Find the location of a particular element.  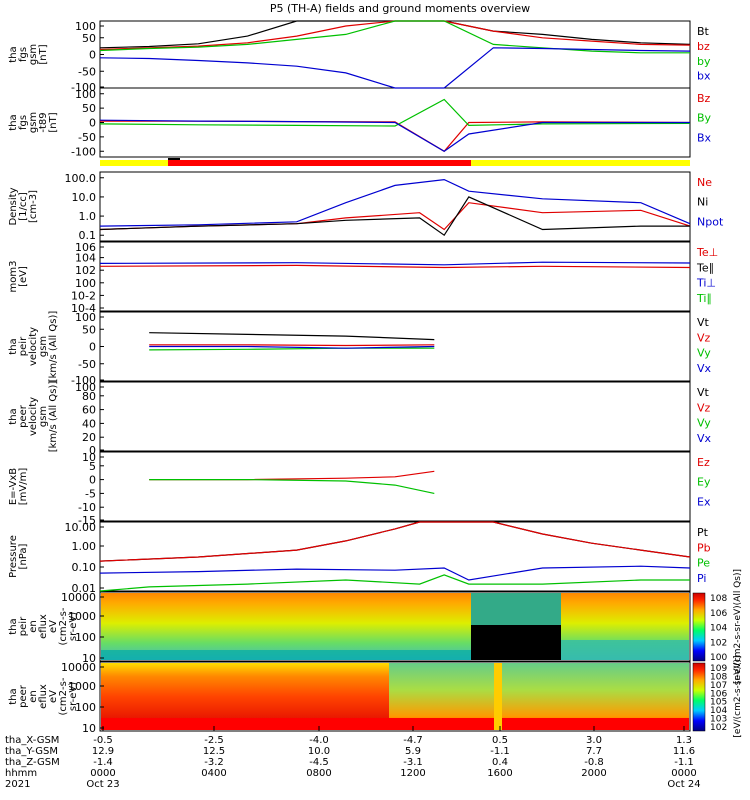

y-tick-label: 10-4 is located at coordinates (83, 308).